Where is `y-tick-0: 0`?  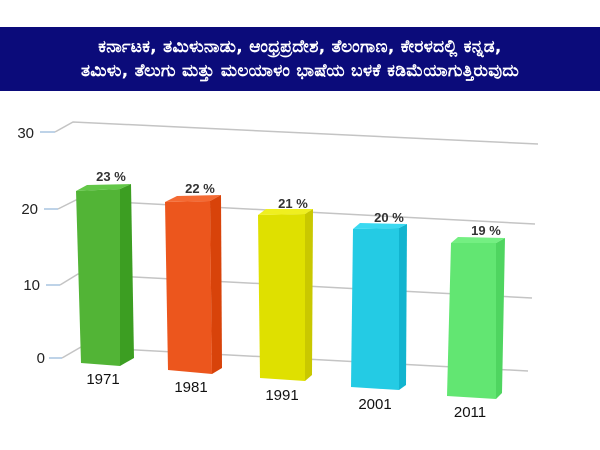 y-tick-0: 0 is located at coordinates (41, 358).